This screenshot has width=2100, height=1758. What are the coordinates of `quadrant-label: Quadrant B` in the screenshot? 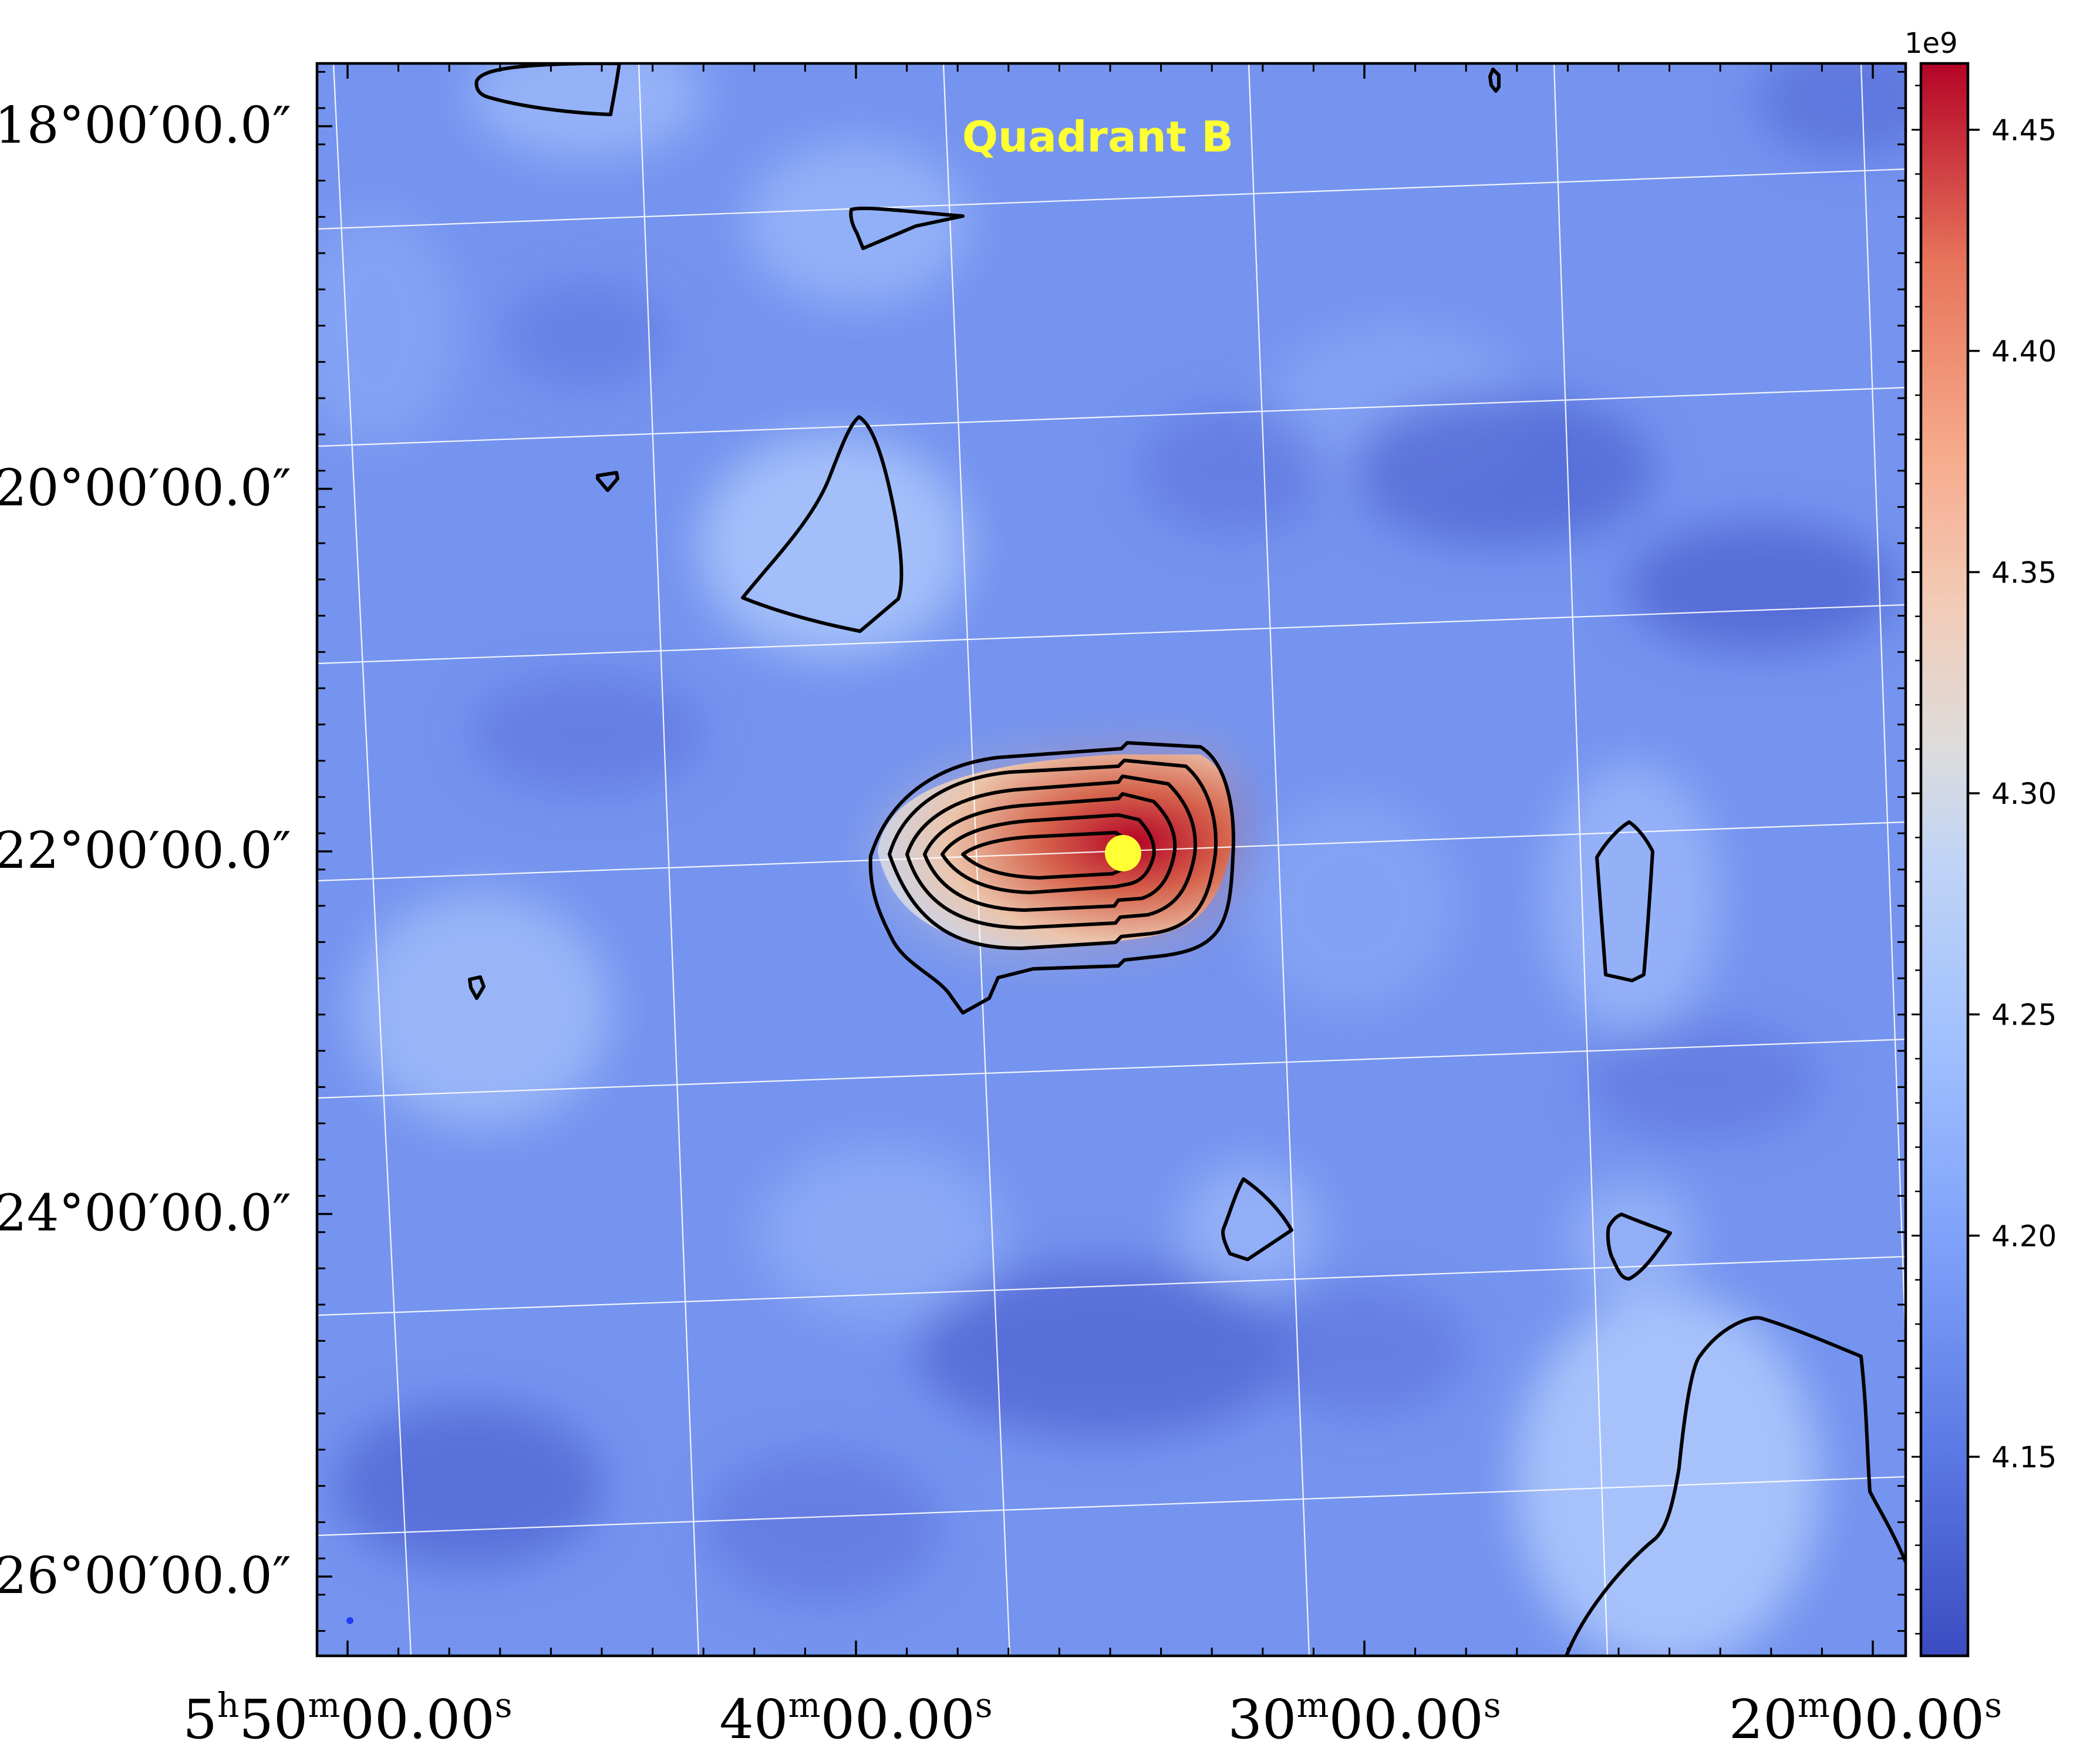 It's located at (1097, 136).